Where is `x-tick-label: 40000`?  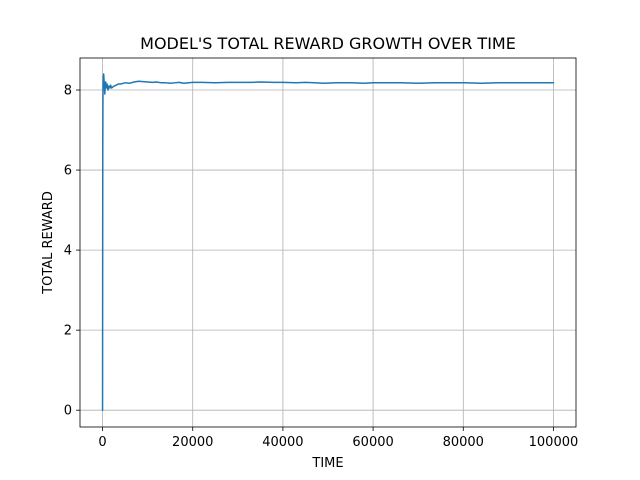
x-tick-label: 40000 is located at coordinates (282, 442).